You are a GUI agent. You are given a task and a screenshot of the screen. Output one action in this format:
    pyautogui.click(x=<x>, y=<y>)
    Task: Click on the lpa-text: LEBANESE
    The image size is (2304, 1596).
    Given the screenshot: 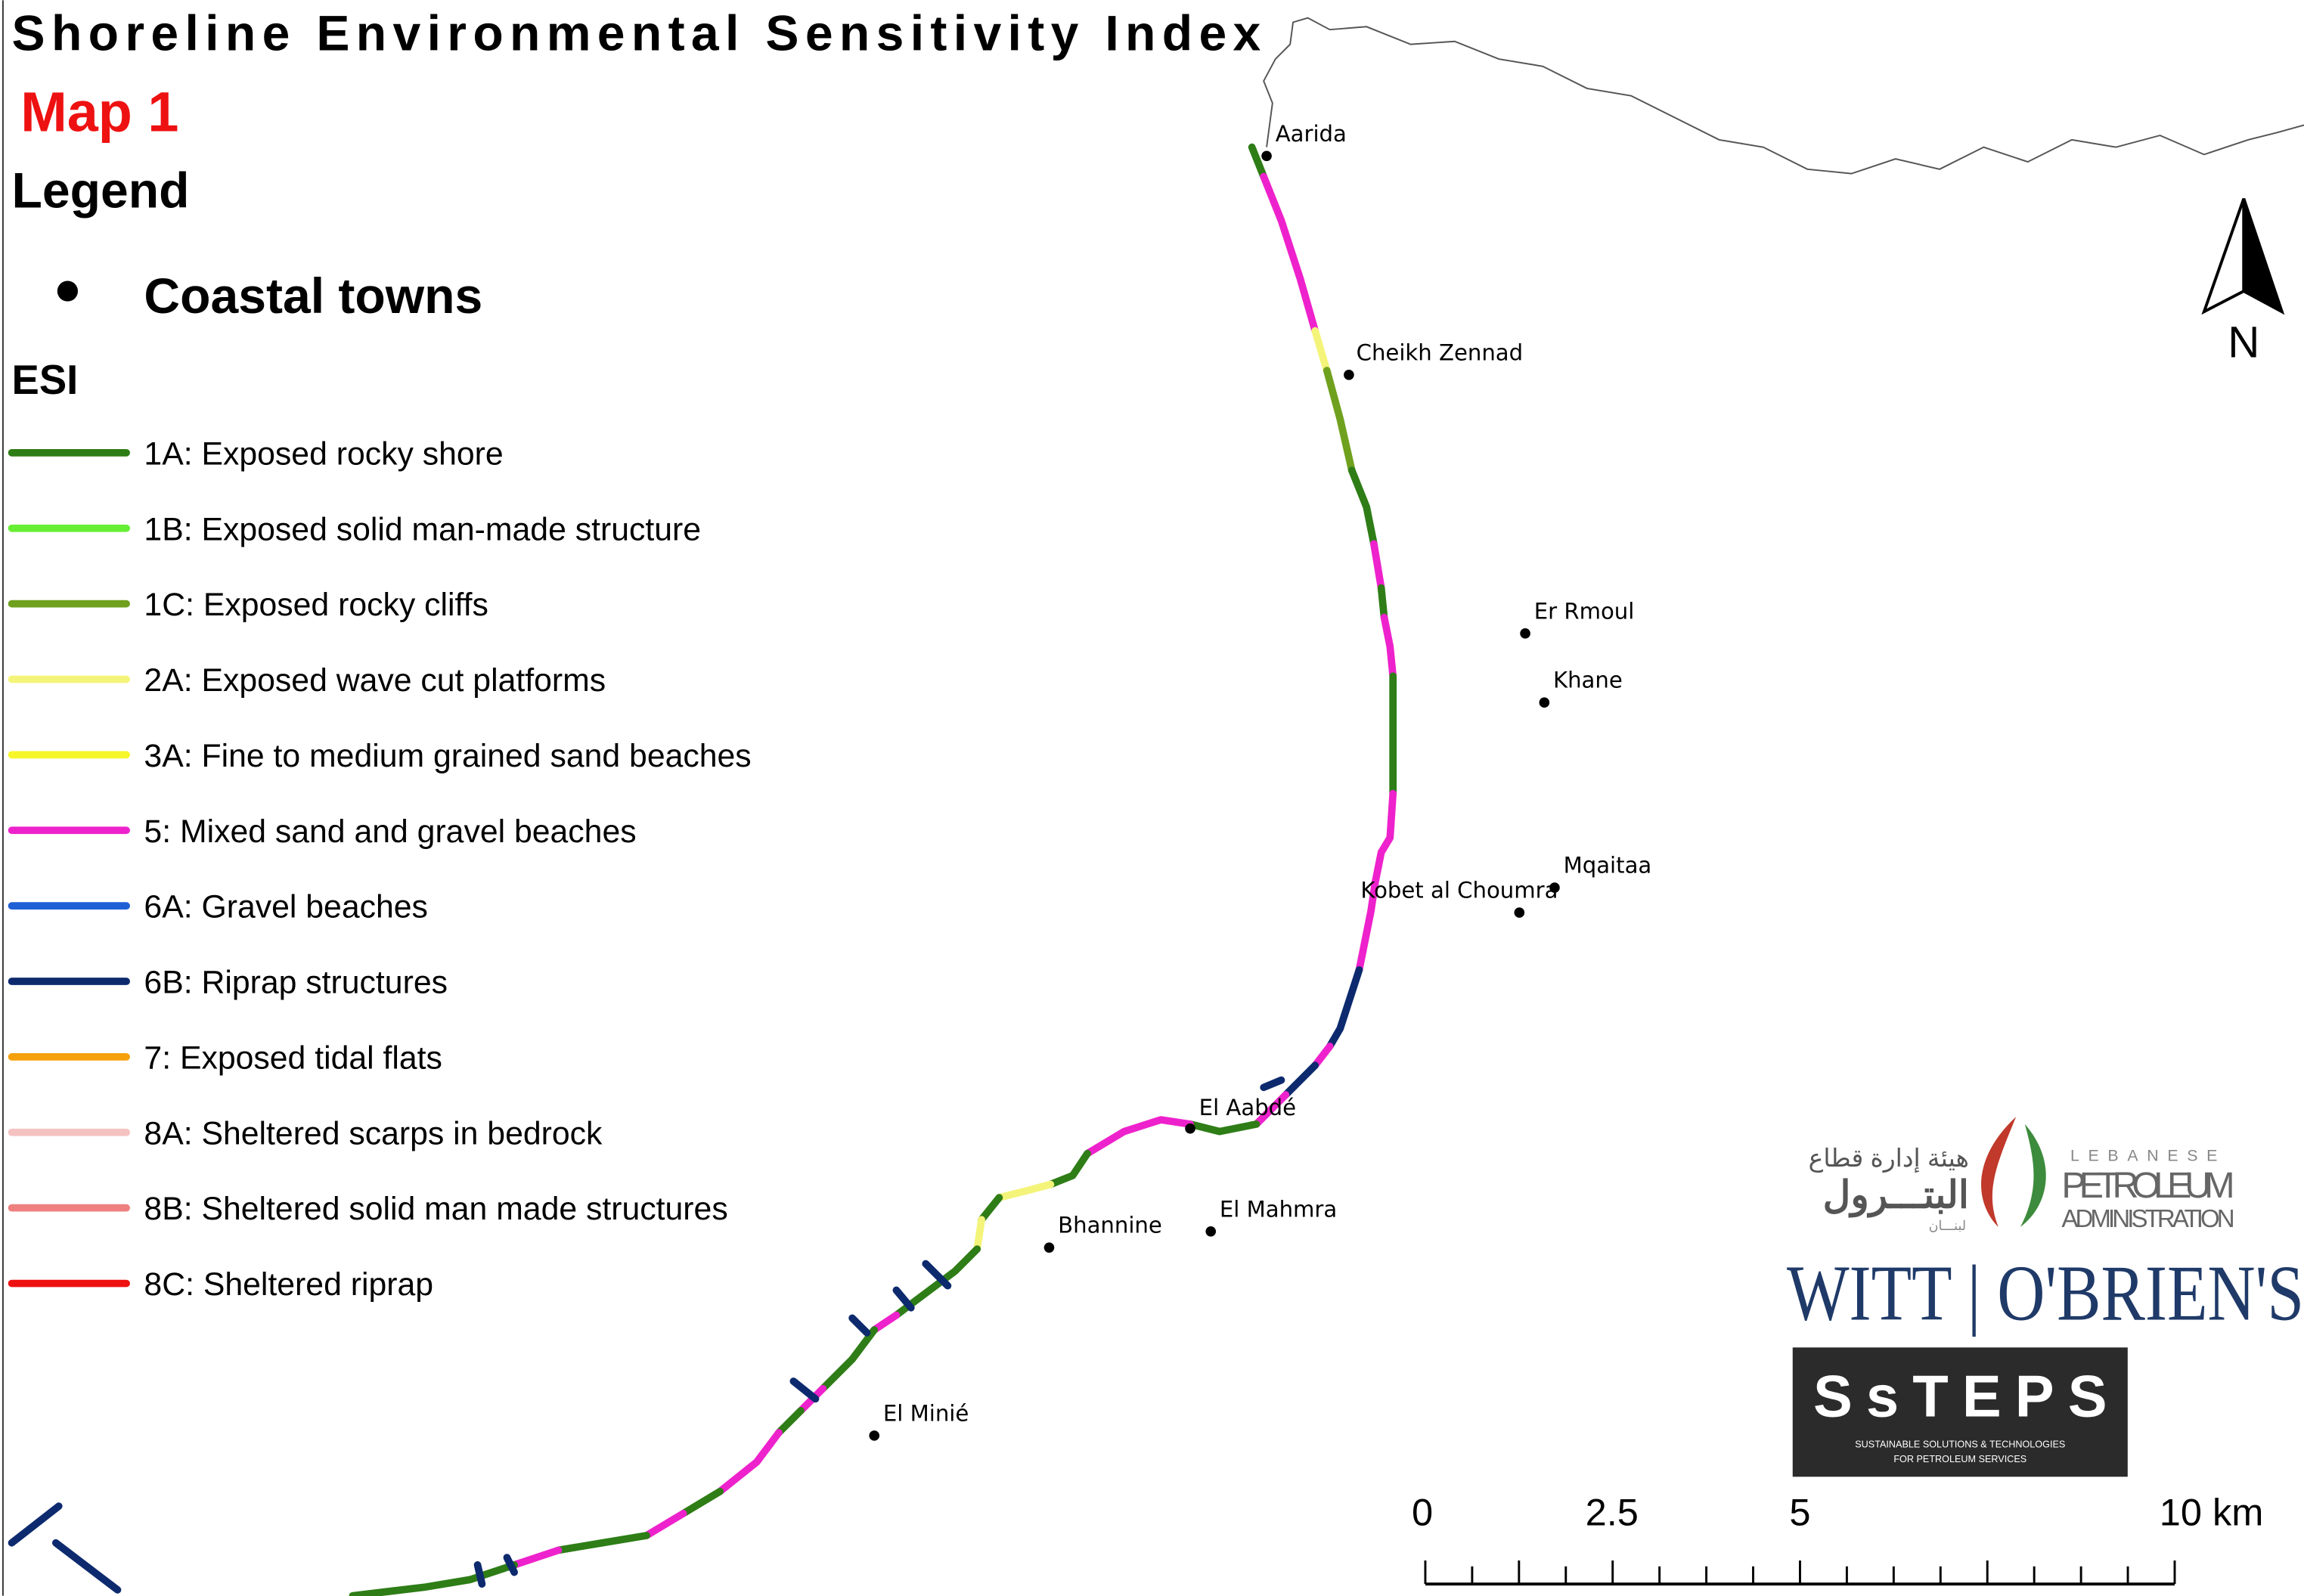 What is the action you would take?
    pyautogui.click(x=2148, y=1155)
    